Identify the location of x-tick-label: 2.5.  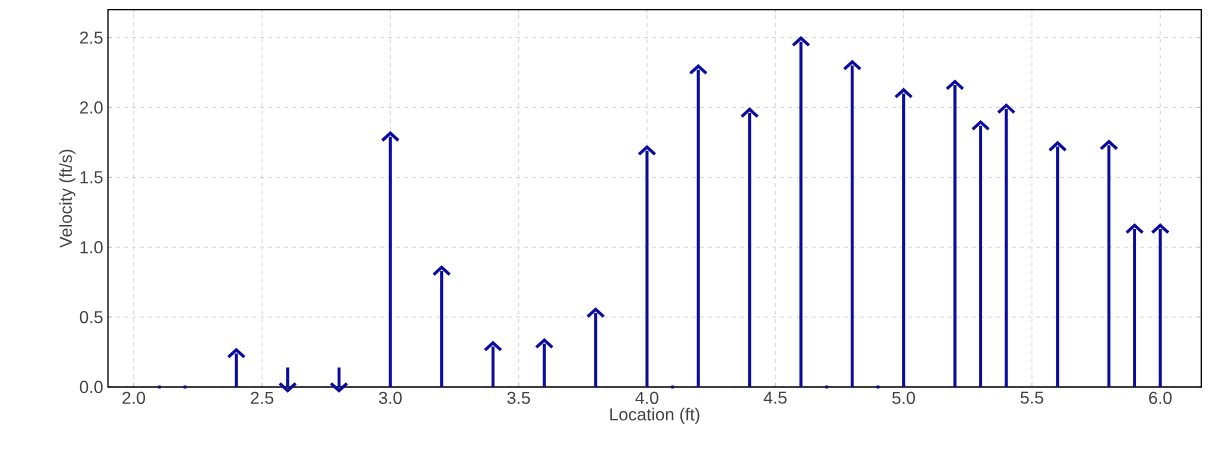
(262, 397).